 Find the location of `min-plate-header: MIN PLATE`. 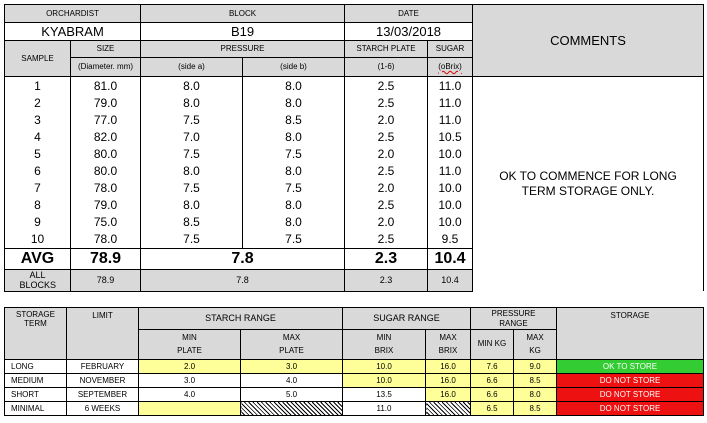

min-plate-header: MIN PLATE is located at coordinates (189, 344).